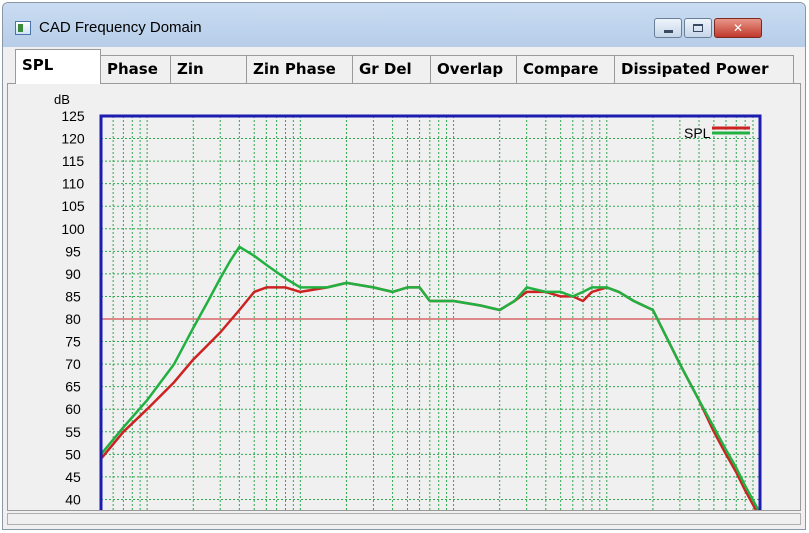 Image resolution: width=809 pixels, height=533 pixels. What do you see at coordinates (73, 184) in the screenshot?
I see `y-tick-label: 110` at bounding box center [73, 184].